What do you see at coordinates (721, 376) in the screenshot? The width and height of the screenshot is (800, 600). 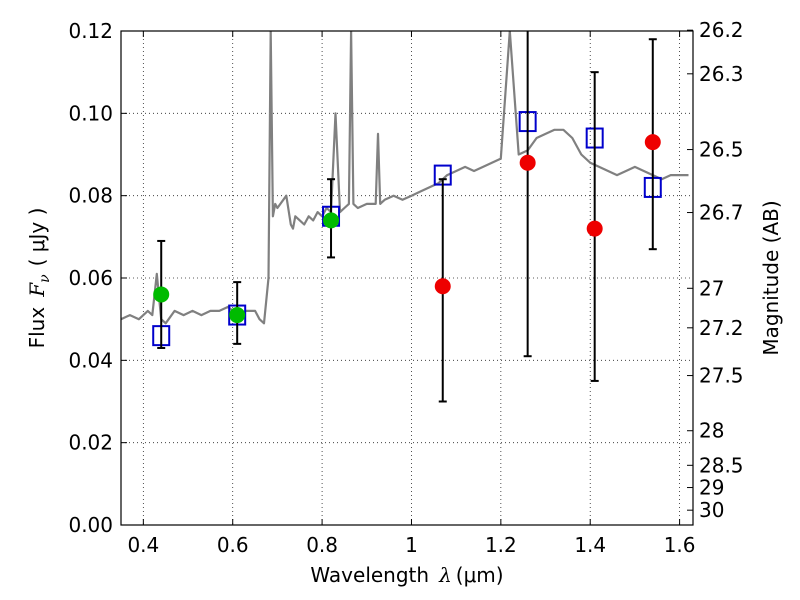 I see `y-tick-label-right: 27.5` at bounding box center [721, 376].